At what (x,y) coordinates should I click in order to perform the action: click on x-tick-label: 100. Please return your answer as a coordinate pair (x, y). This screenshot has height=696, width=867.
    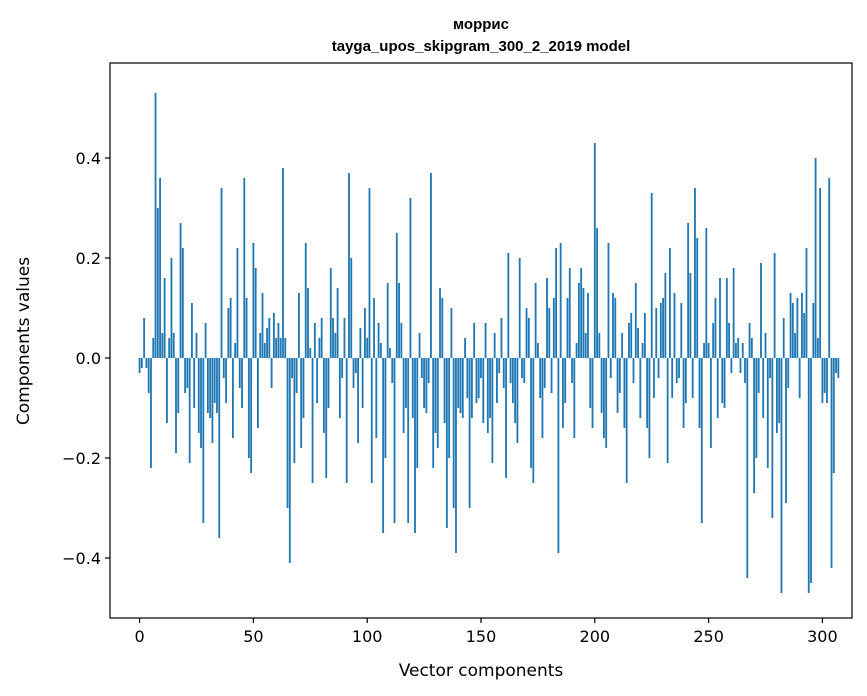
    Looking at the image, I should click on (367, 636).